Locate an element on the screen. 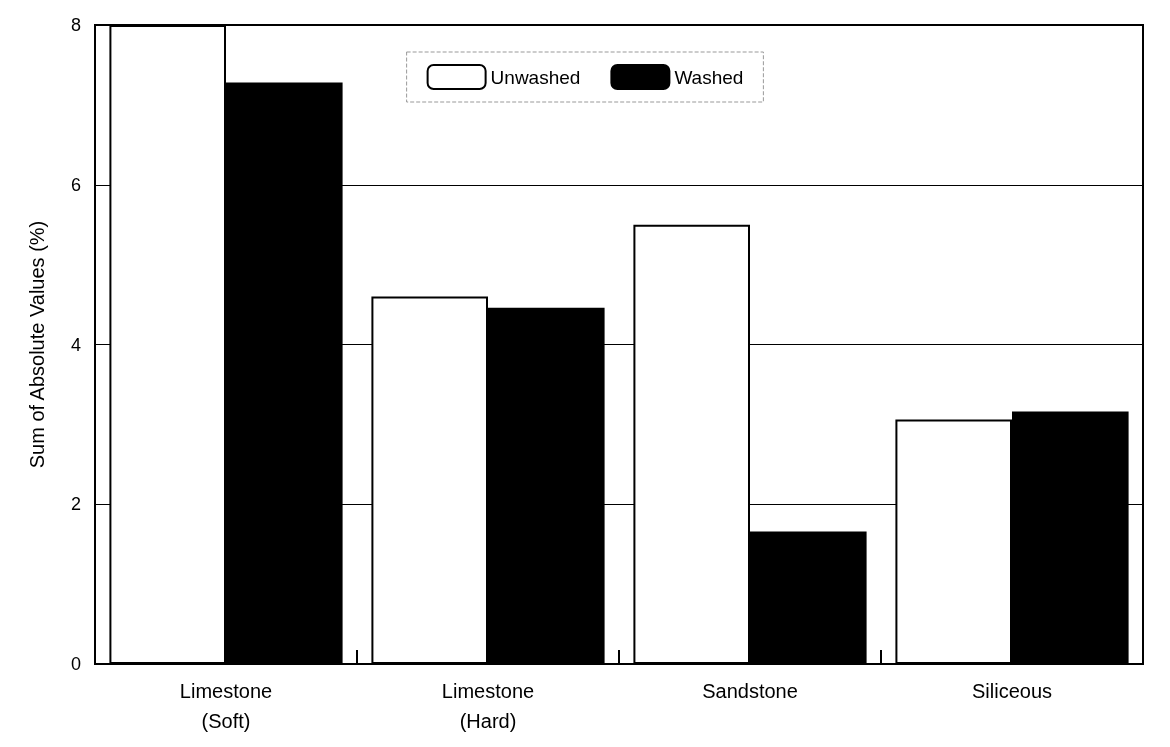 This screenshot has width=1170, height=747. y-tick-label: 4 is located at coordinates (75, 344).